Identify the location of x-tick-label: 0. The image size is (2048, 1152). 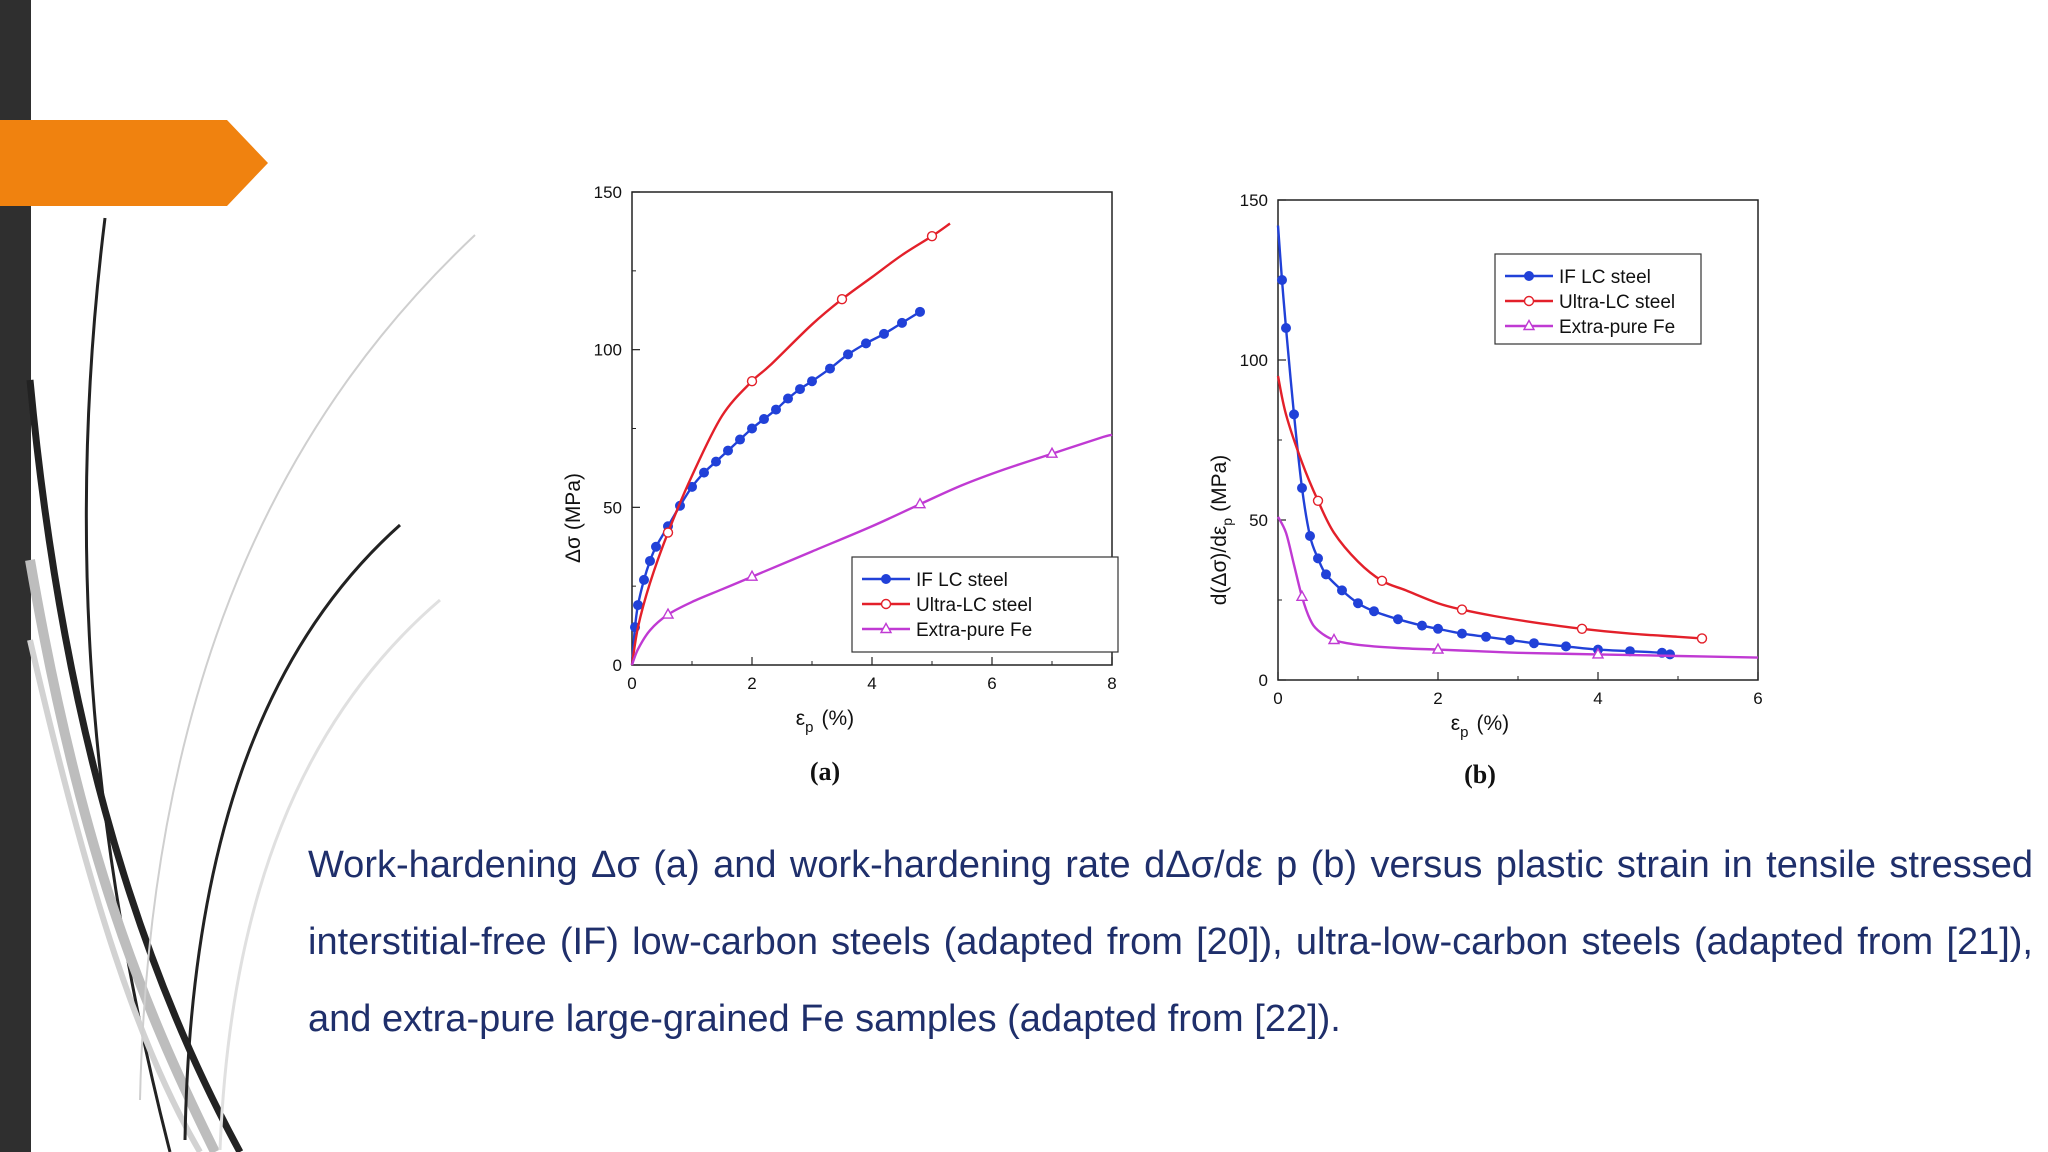
(631, 683).